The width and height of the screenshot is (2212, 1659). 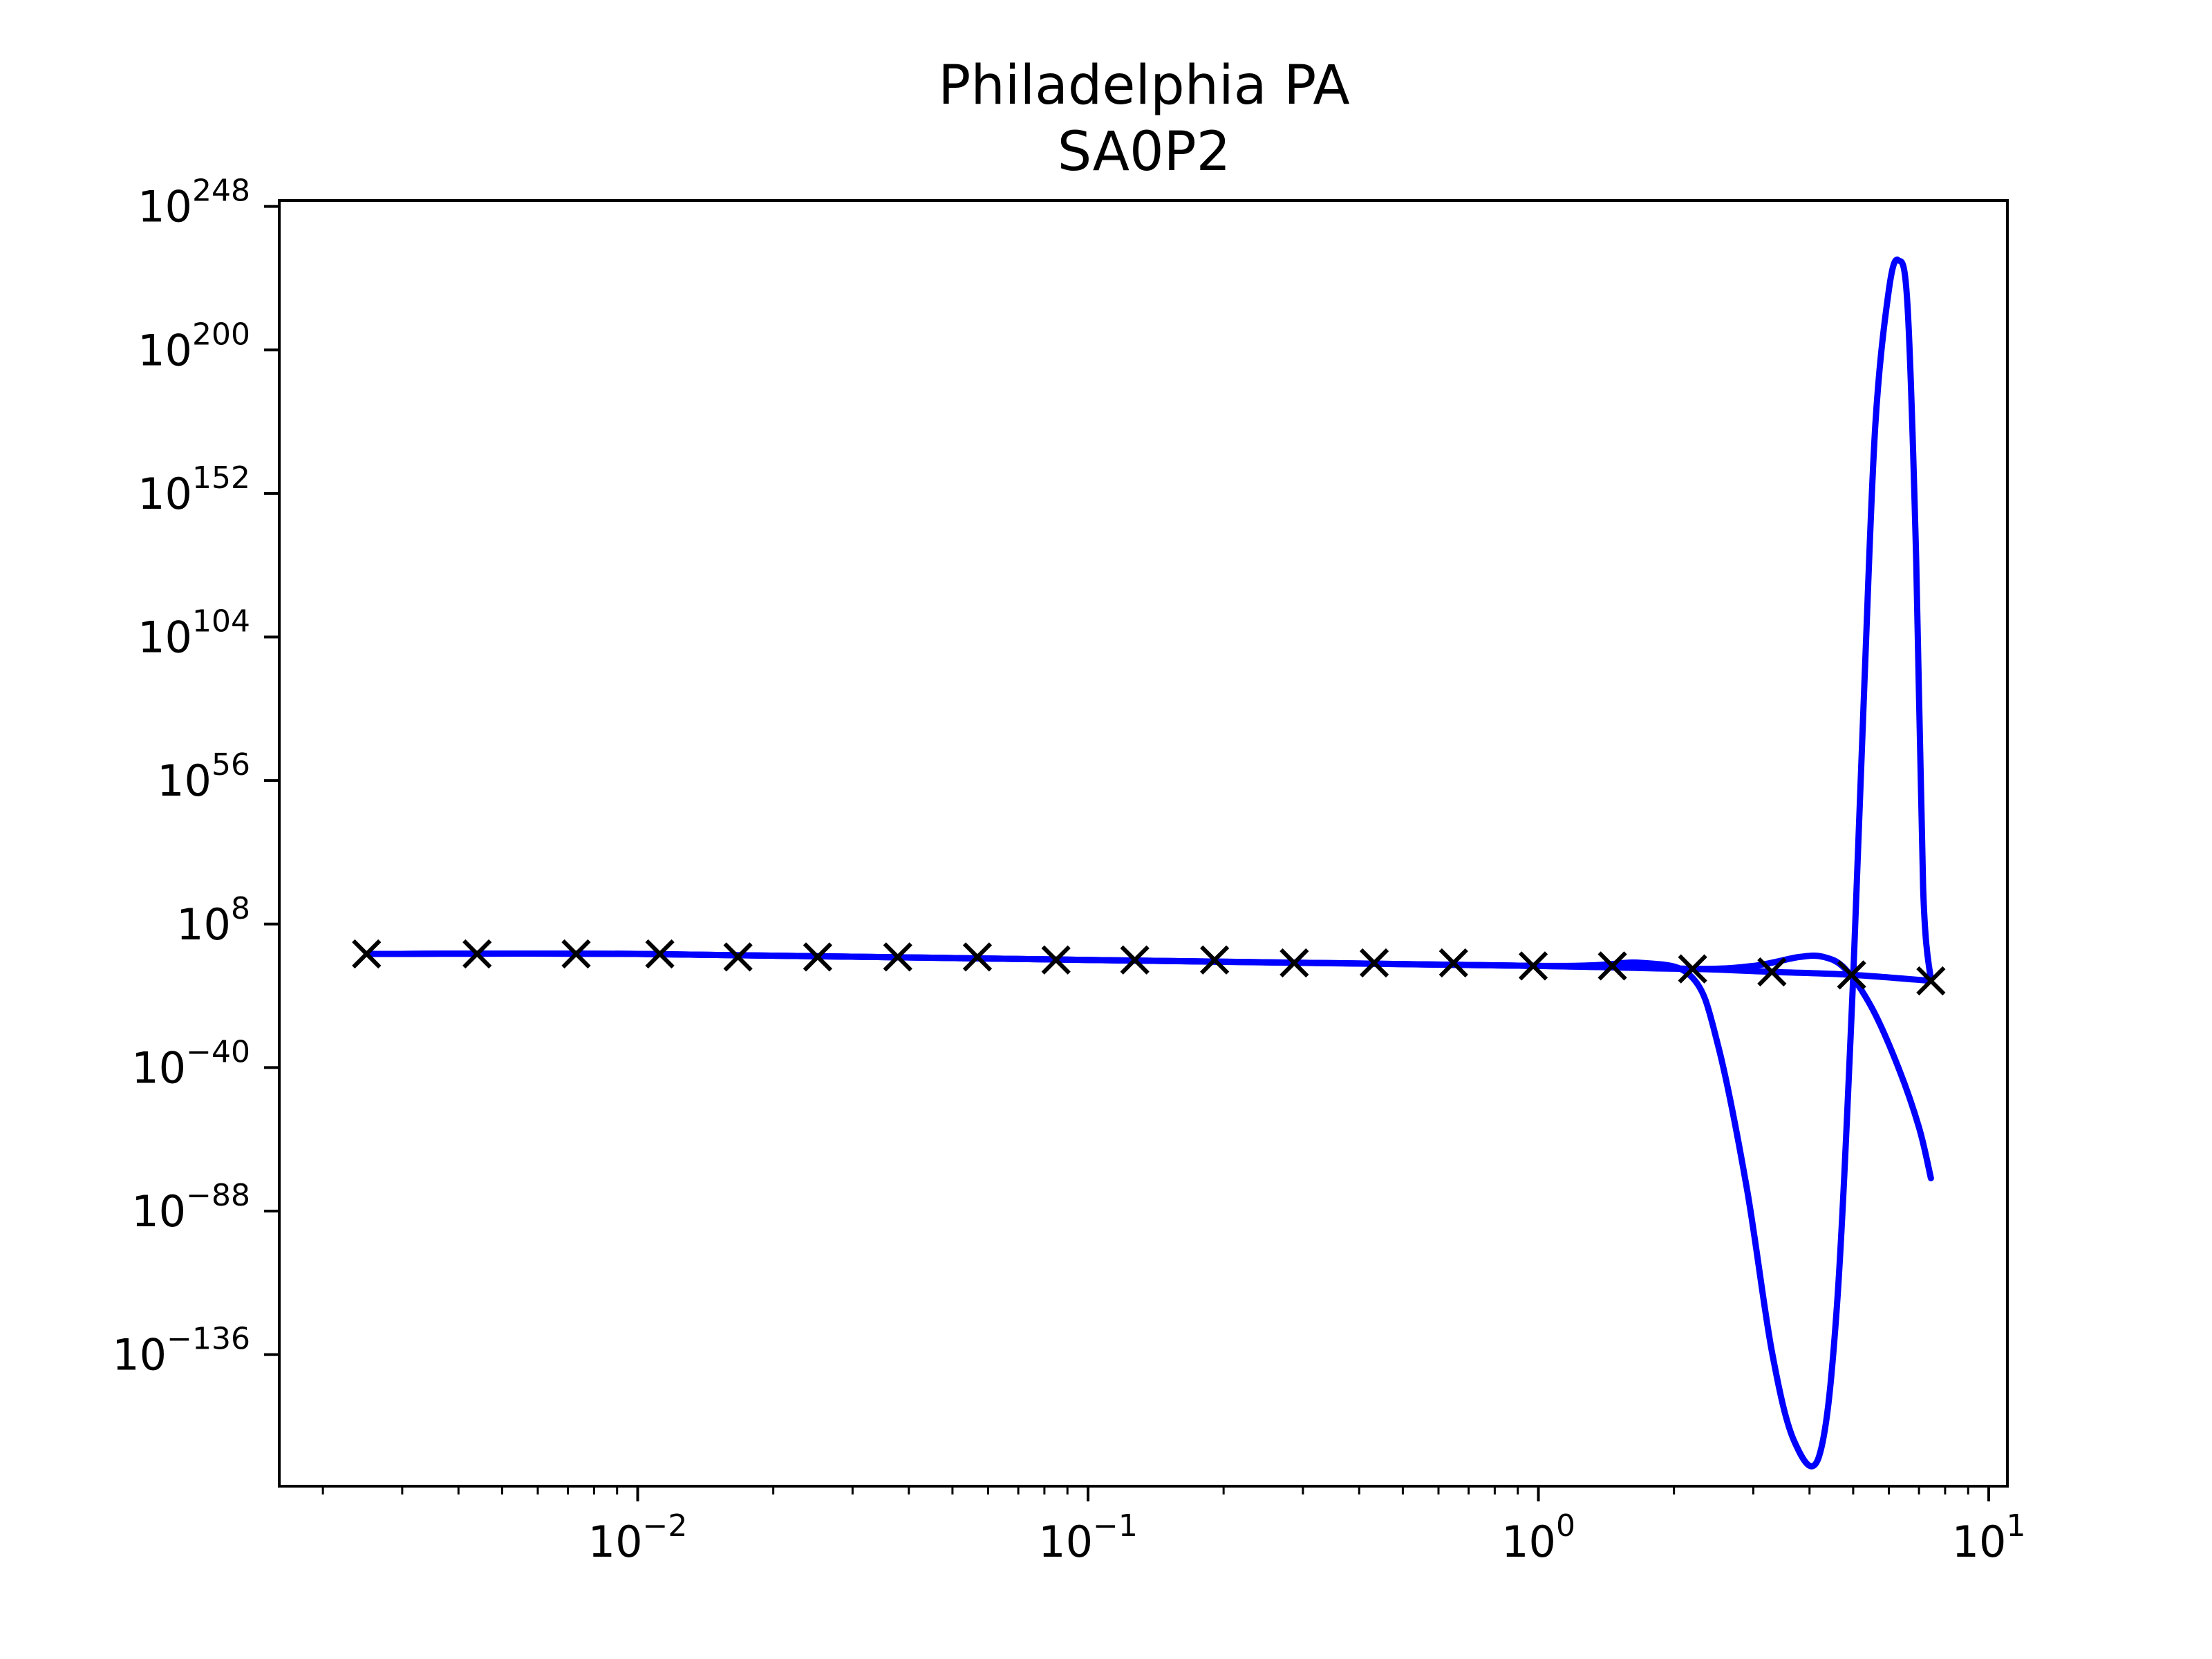 I want to click on x-axis: 10⁻² 10⁻¹ 10⁰ 10¹, so click(x=1173, y=1526).